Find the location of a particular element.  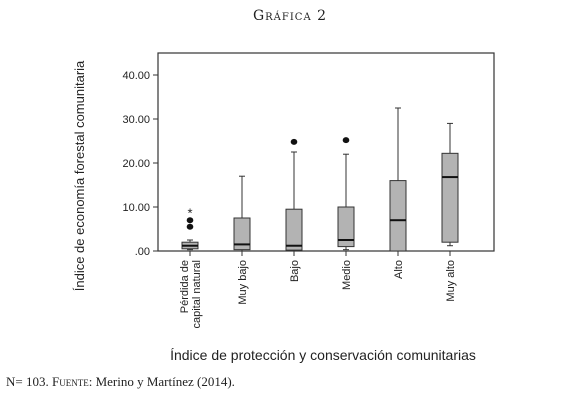

figure-title: Gráfica 2 is located at coordinates (290, 16).